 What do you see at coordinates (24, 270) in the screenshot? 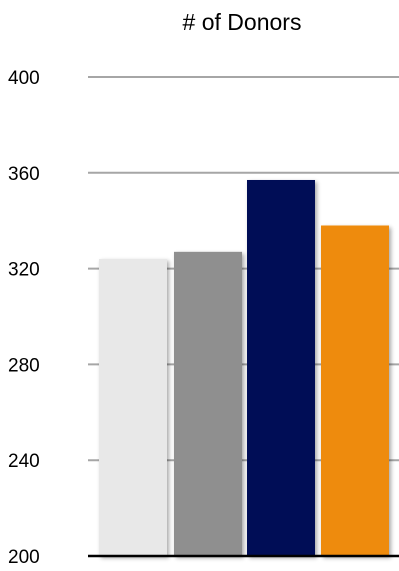
I see `y-tick-label: 320` at bounding box center [24, 270].